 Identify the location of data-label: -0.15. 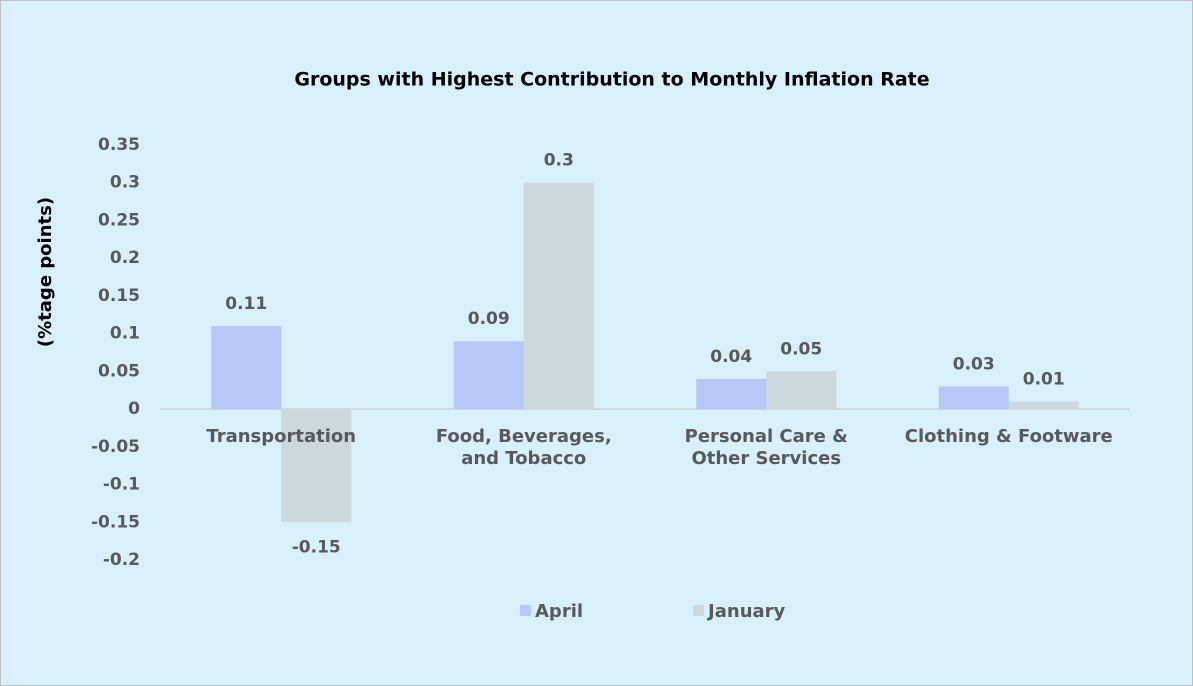
(316, 547).